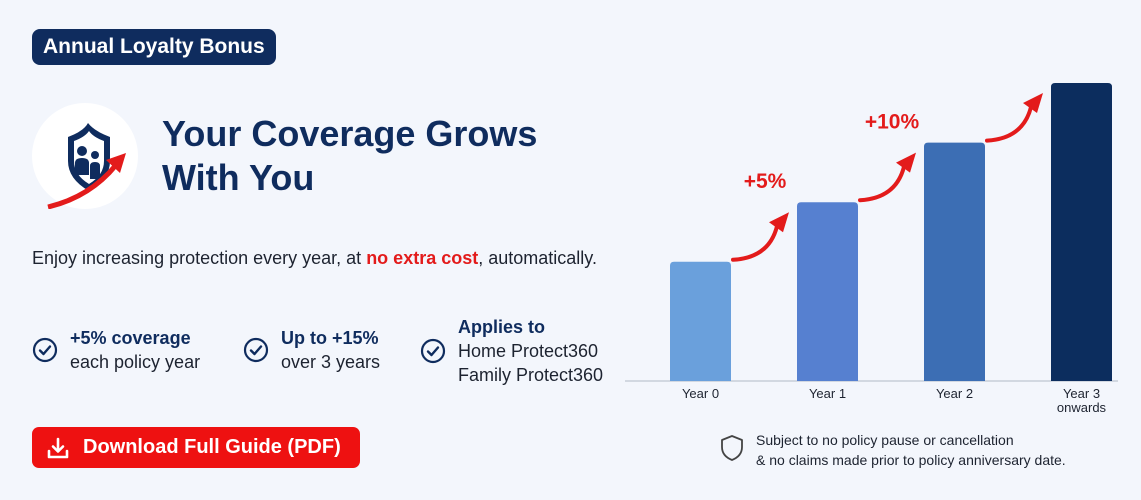 The width and height of the screenshot is (1141, 500). Describe the element at coordinates (1082, 407) in the screenshot. I see `x-tick-label: onwards` at that location.